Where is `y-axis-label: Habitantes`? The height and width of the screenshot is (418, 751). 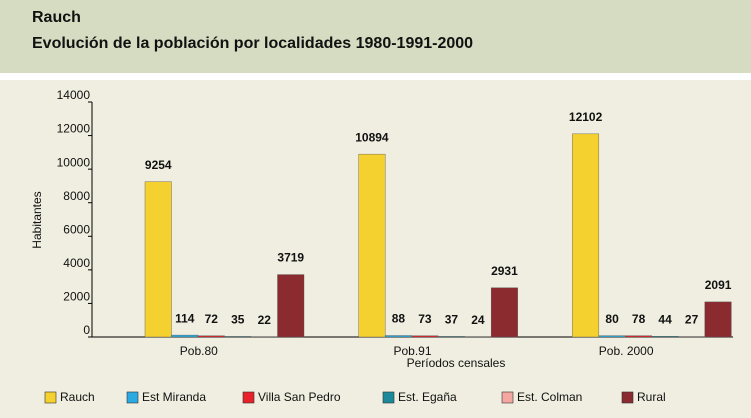
y-axis-label: Habitantes is located at coordinates (37, 219).